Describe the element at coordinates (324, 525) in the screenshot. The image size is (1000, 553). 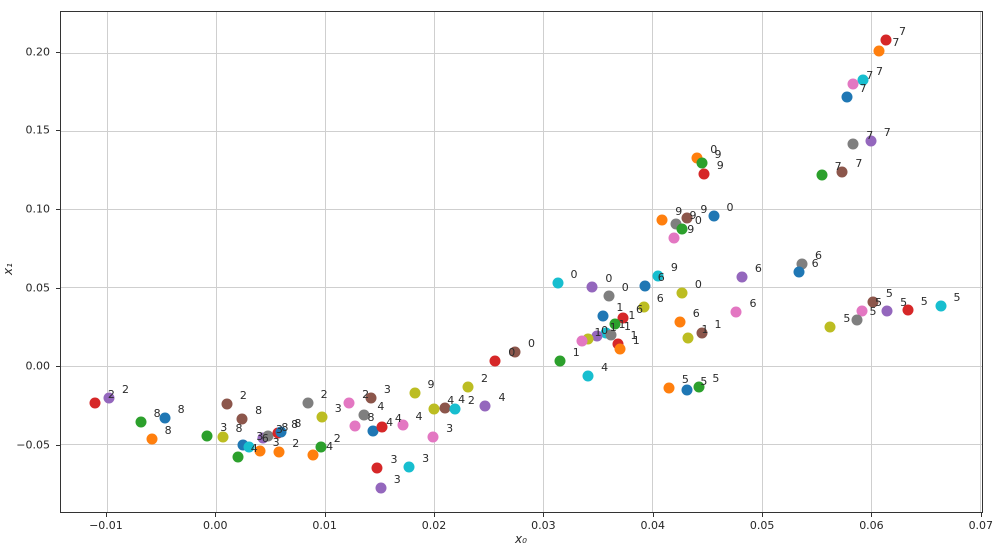
I see `x-tick-label: 0.01` at that location.